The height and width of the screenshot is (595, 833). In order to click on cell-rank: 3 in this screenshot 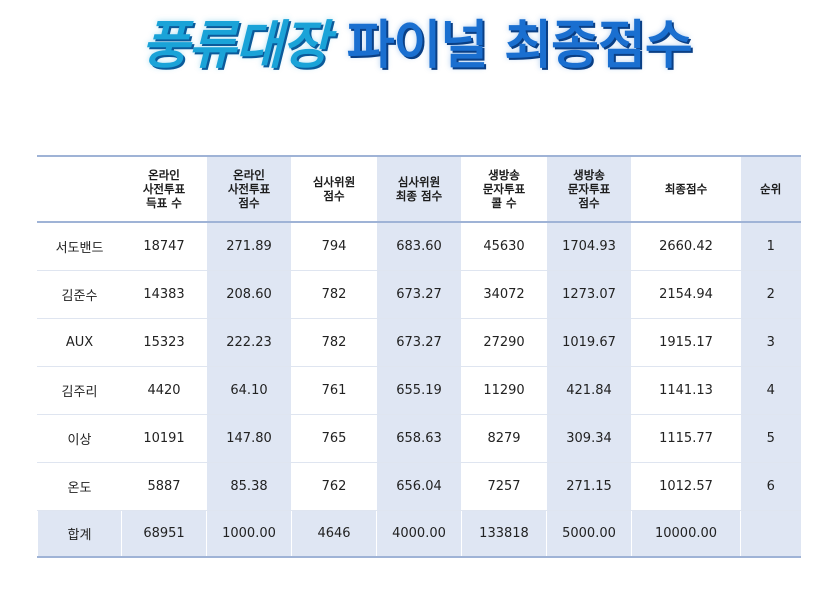, I will do `click(770, 342)`.